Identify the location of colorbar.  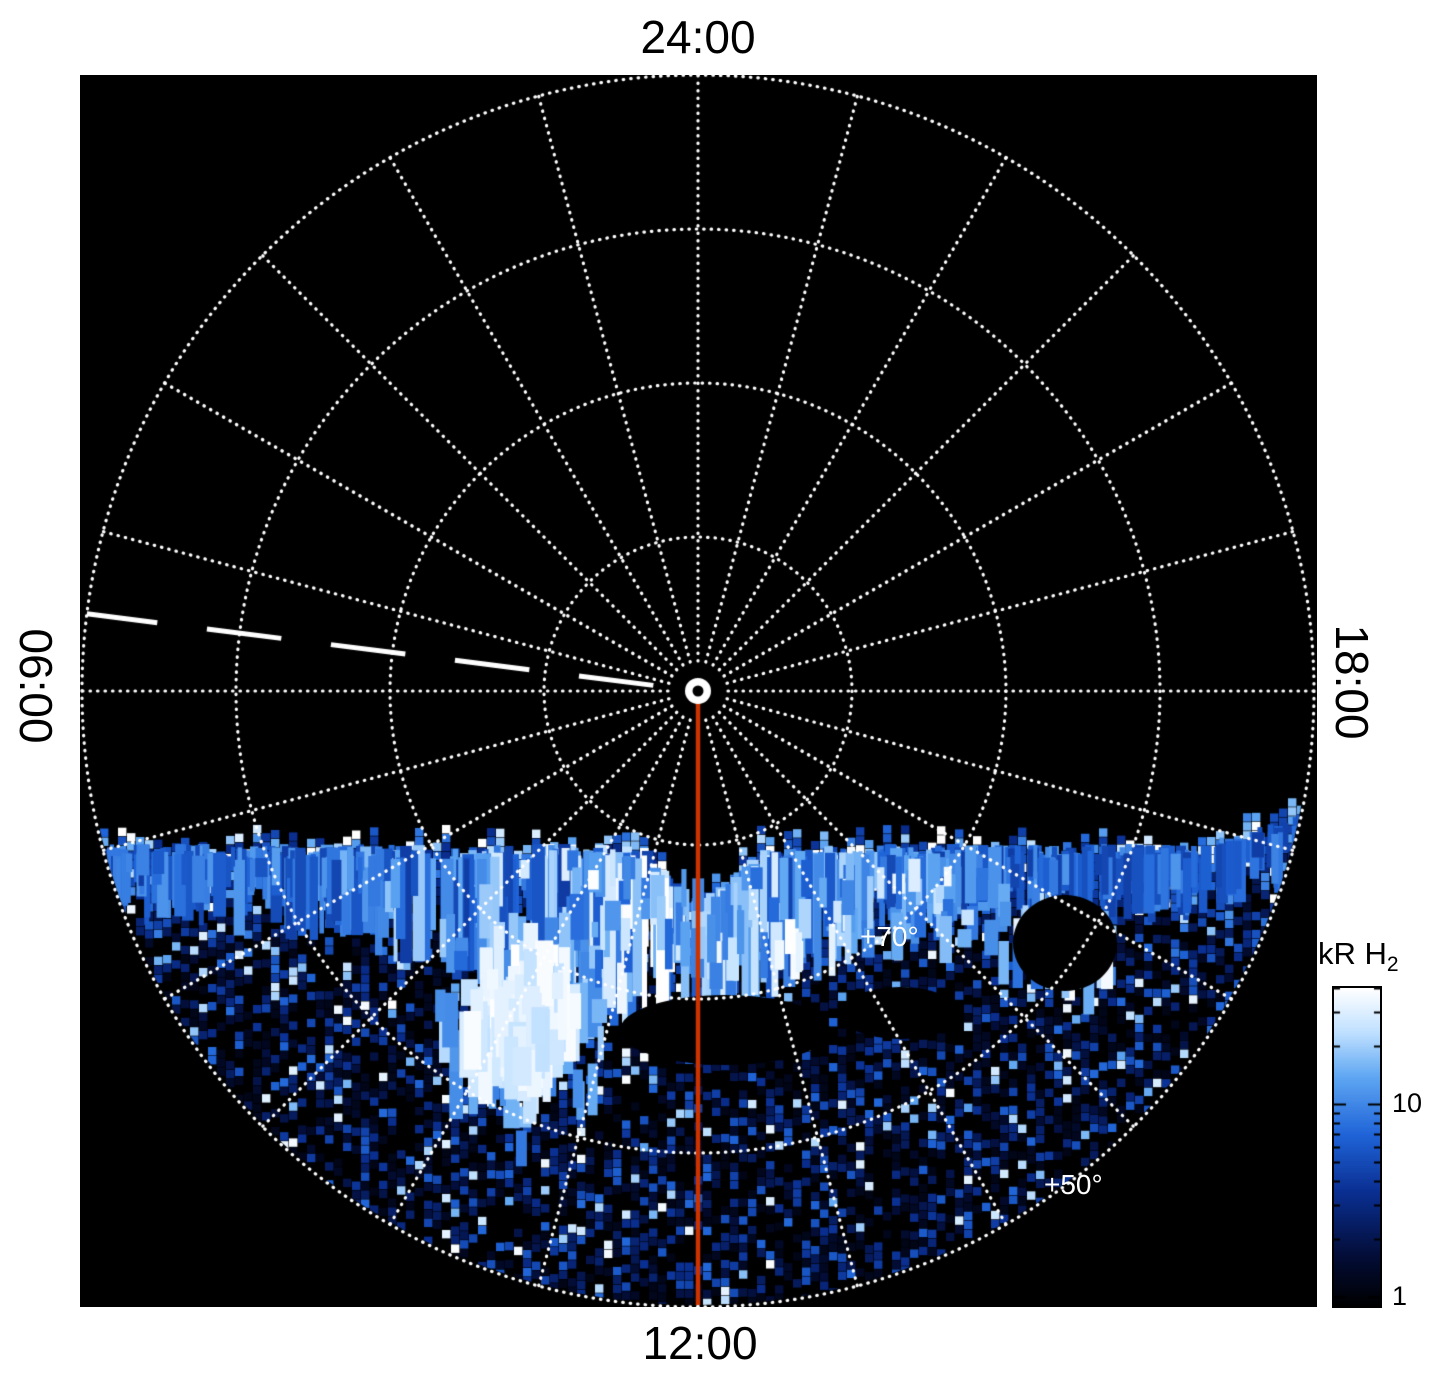
(1357, 1147).